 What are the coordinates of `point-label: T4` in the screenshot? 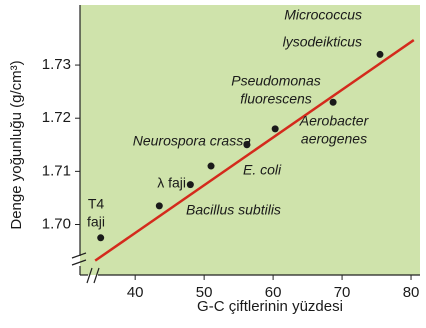 It's located at (96, 204).